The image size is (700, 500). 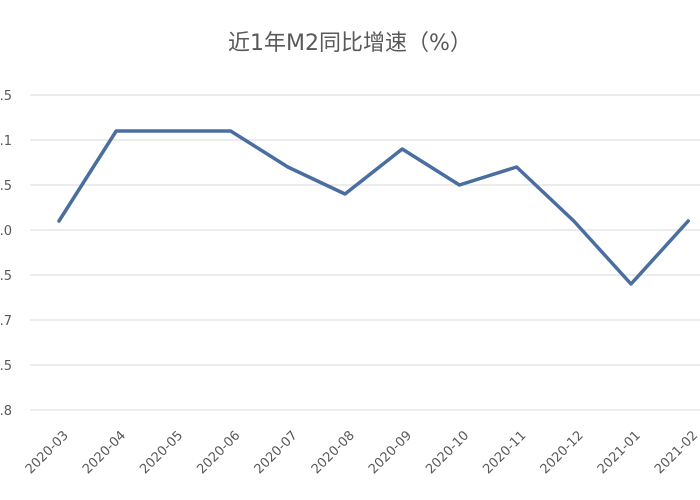 What do you see at coordinates (218, 452) in the screenshot?
I see `x-tick-label: 2020-06` at bounding box center [218, 452].